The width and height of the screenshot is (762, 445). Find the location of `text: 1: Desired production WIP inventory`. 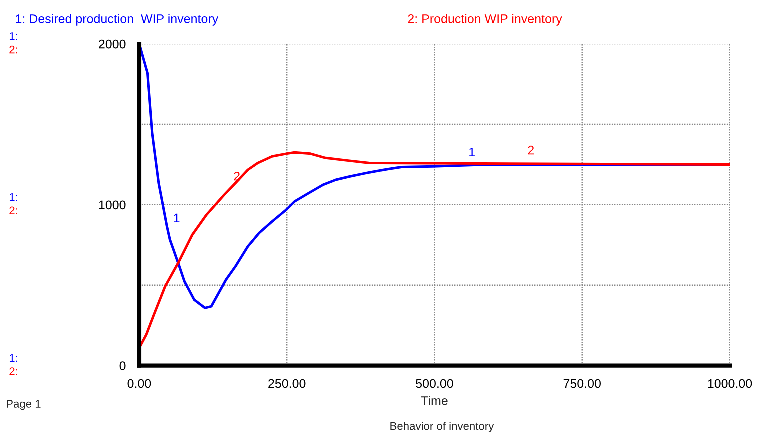

text: 1: Desired production WIP inventory is located at coordinates (117, 20).